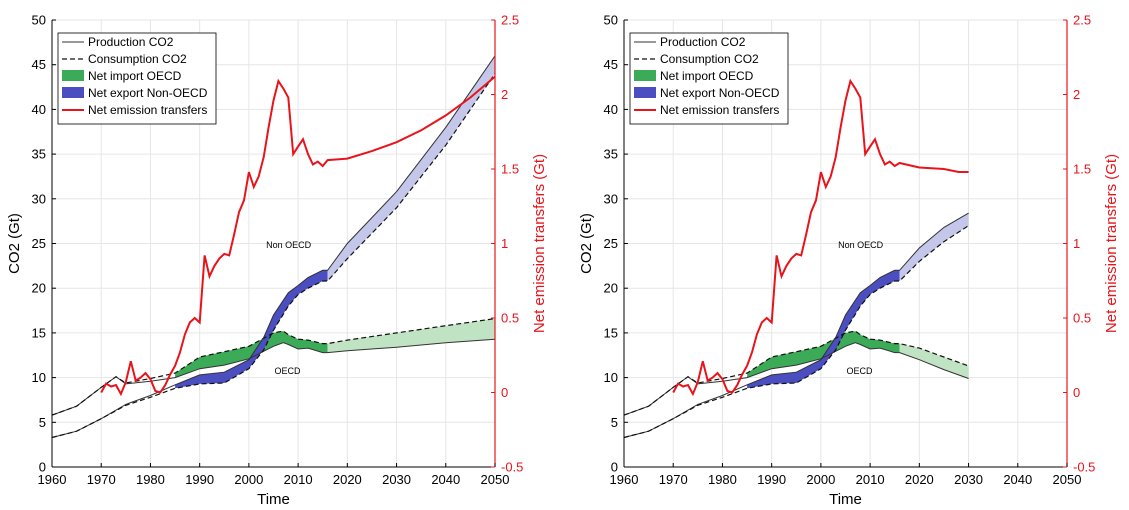  Describe the element at coordinates (39, 64) in the screenshot. I see `y-tick-label: 45` at that location.